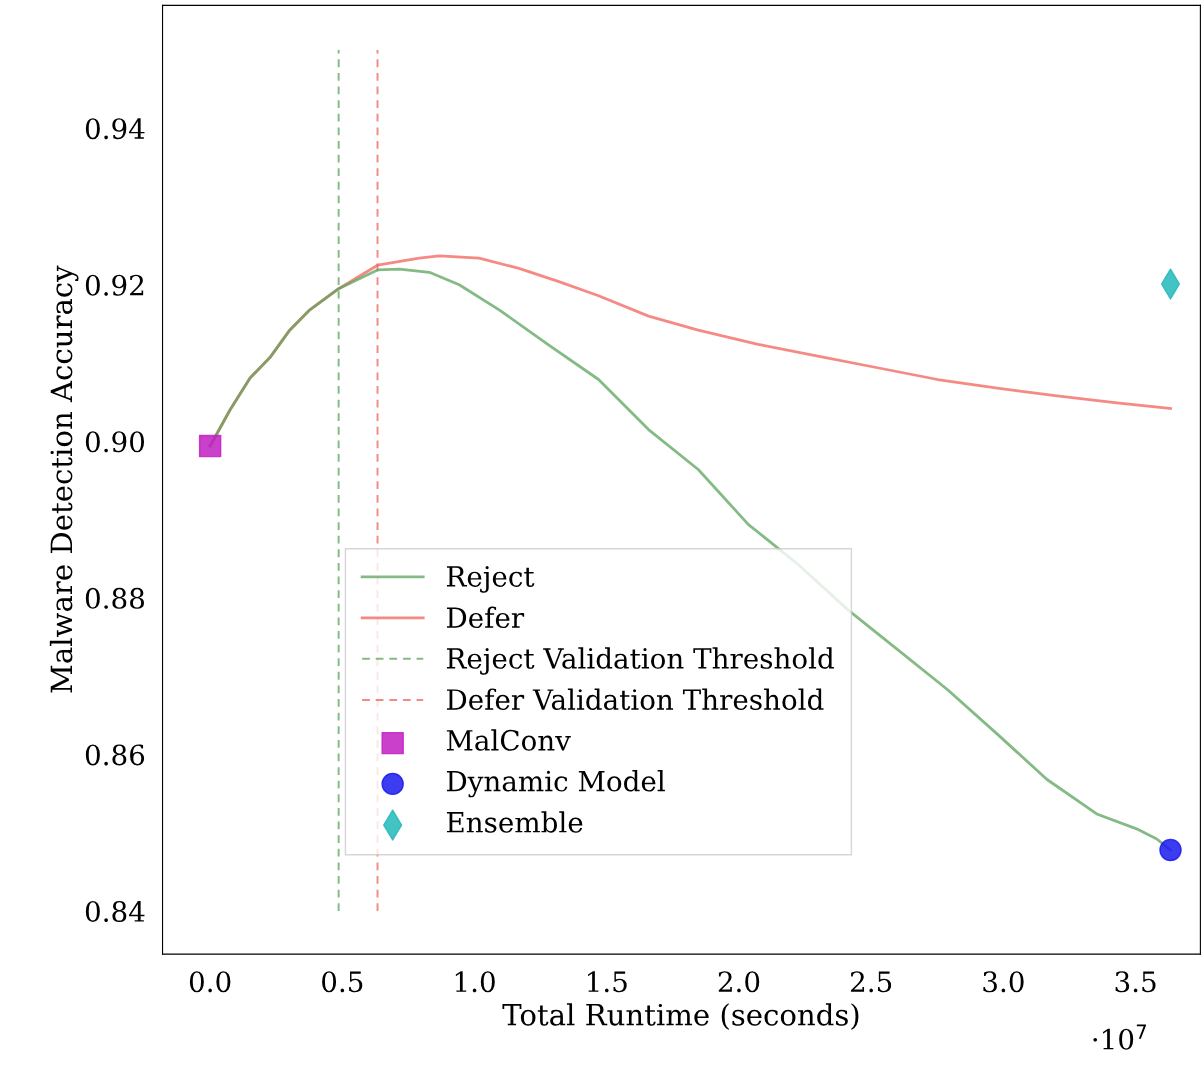 The image size is (1204, 1066). I want to click on x-tick-label: 3.0, so click(1003, 982).